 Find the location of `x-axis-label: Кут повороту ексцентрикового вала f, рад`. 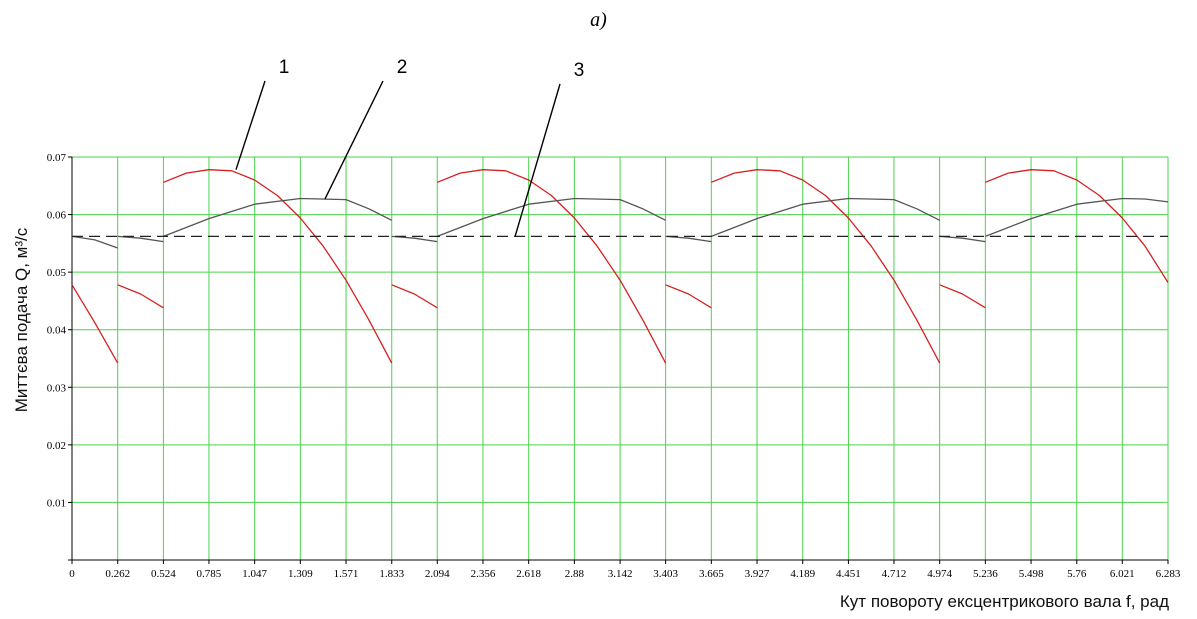

x-axis-label: Кут повороту ексцентрикового вала f, рад is located at coordinates (1004, 601).